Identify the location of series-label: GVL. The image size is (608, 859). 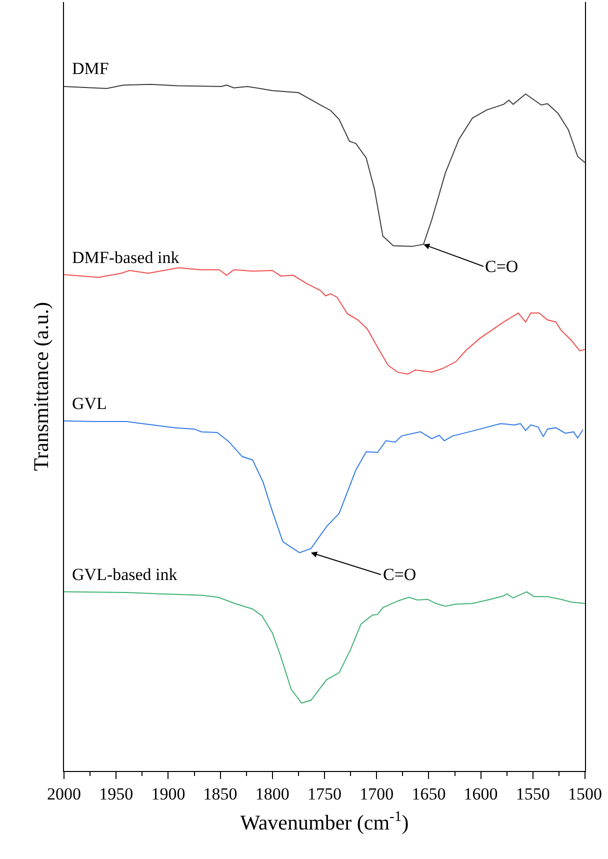
(89, 403).